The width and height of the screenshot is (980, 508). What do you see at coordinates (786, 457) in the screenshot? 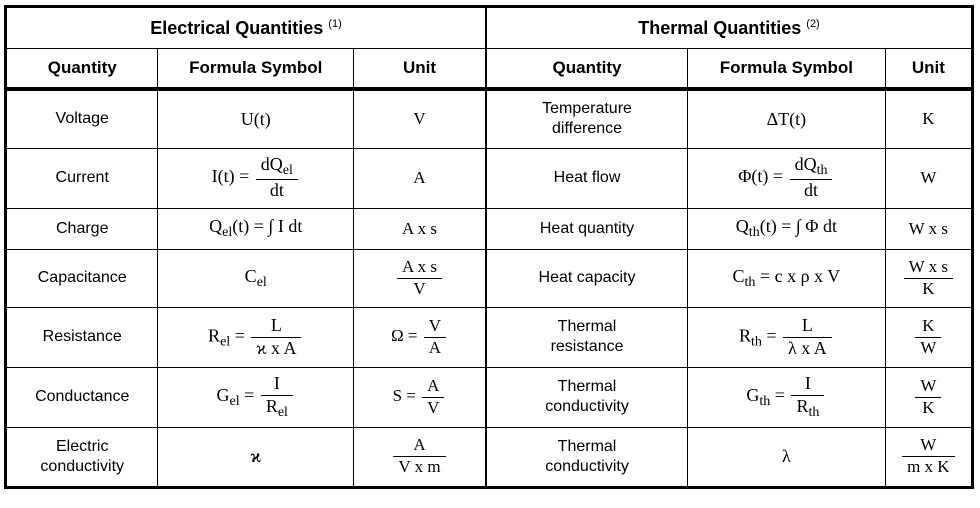
I see `thermal-conductivity-2-formula-cell: λ` at bounding box center [786, 457].